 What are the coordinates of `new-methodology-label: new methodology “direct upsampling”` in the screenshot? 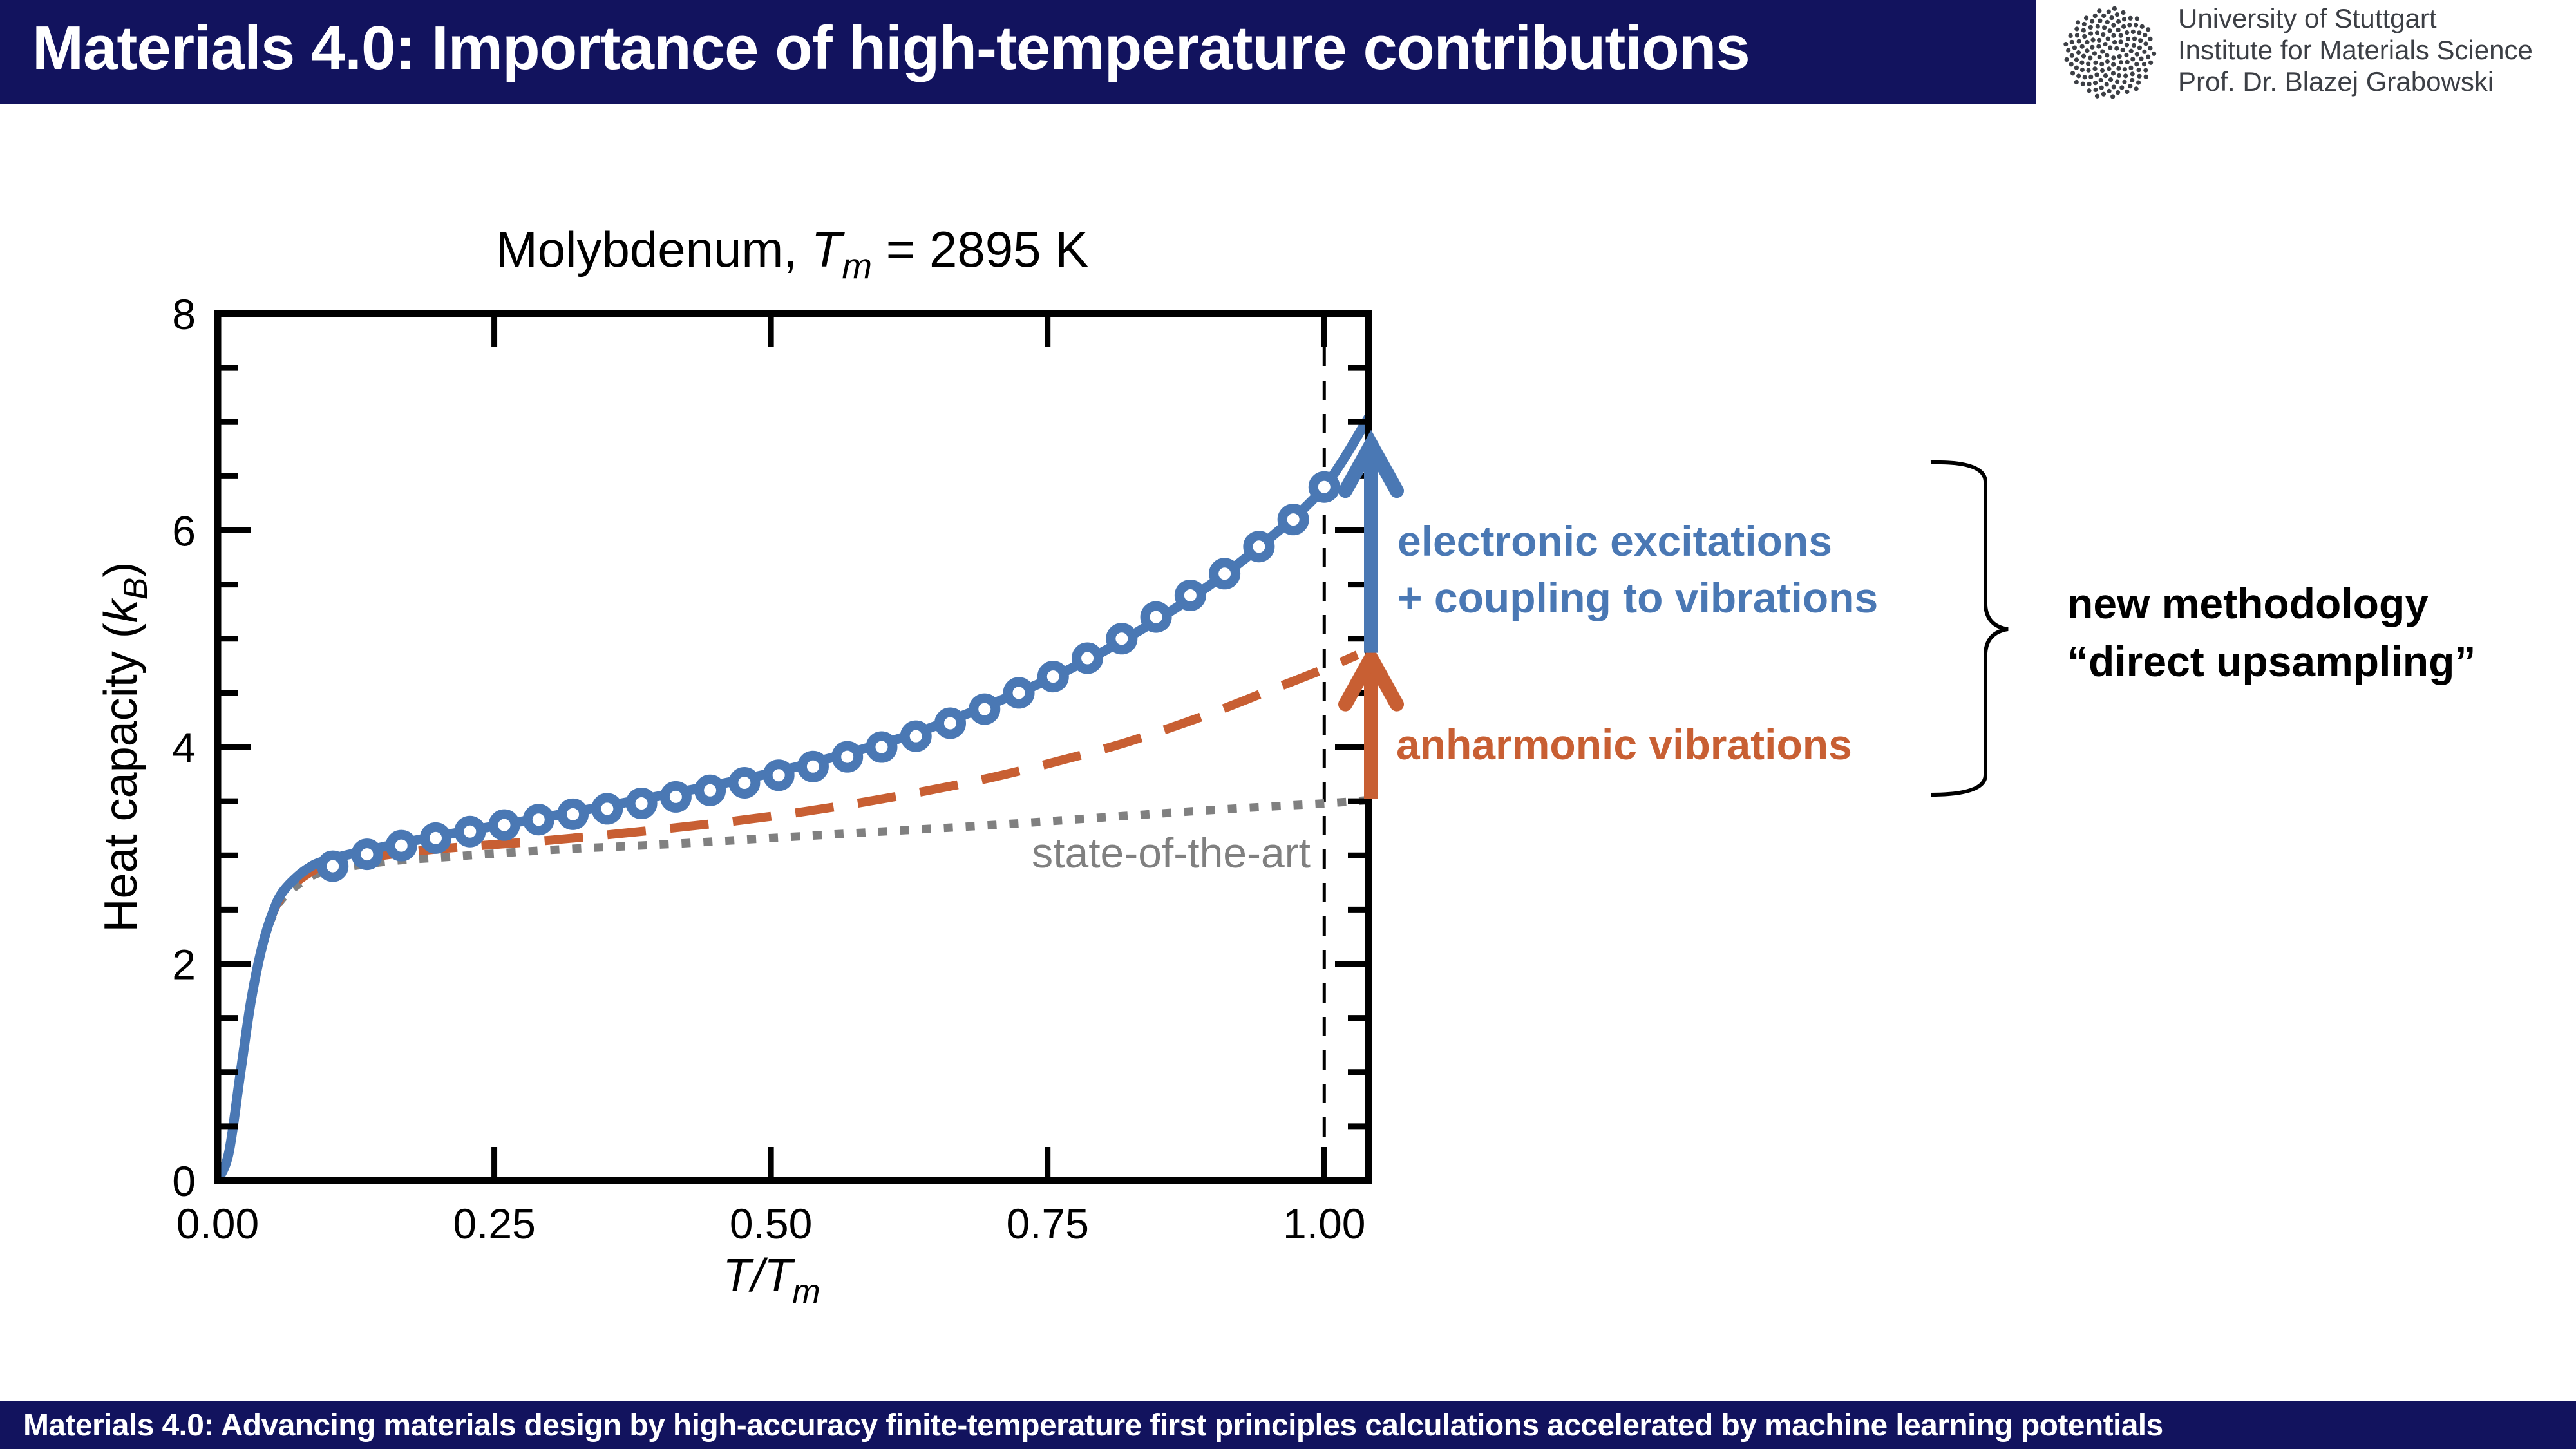 It's located at (2271, 632).